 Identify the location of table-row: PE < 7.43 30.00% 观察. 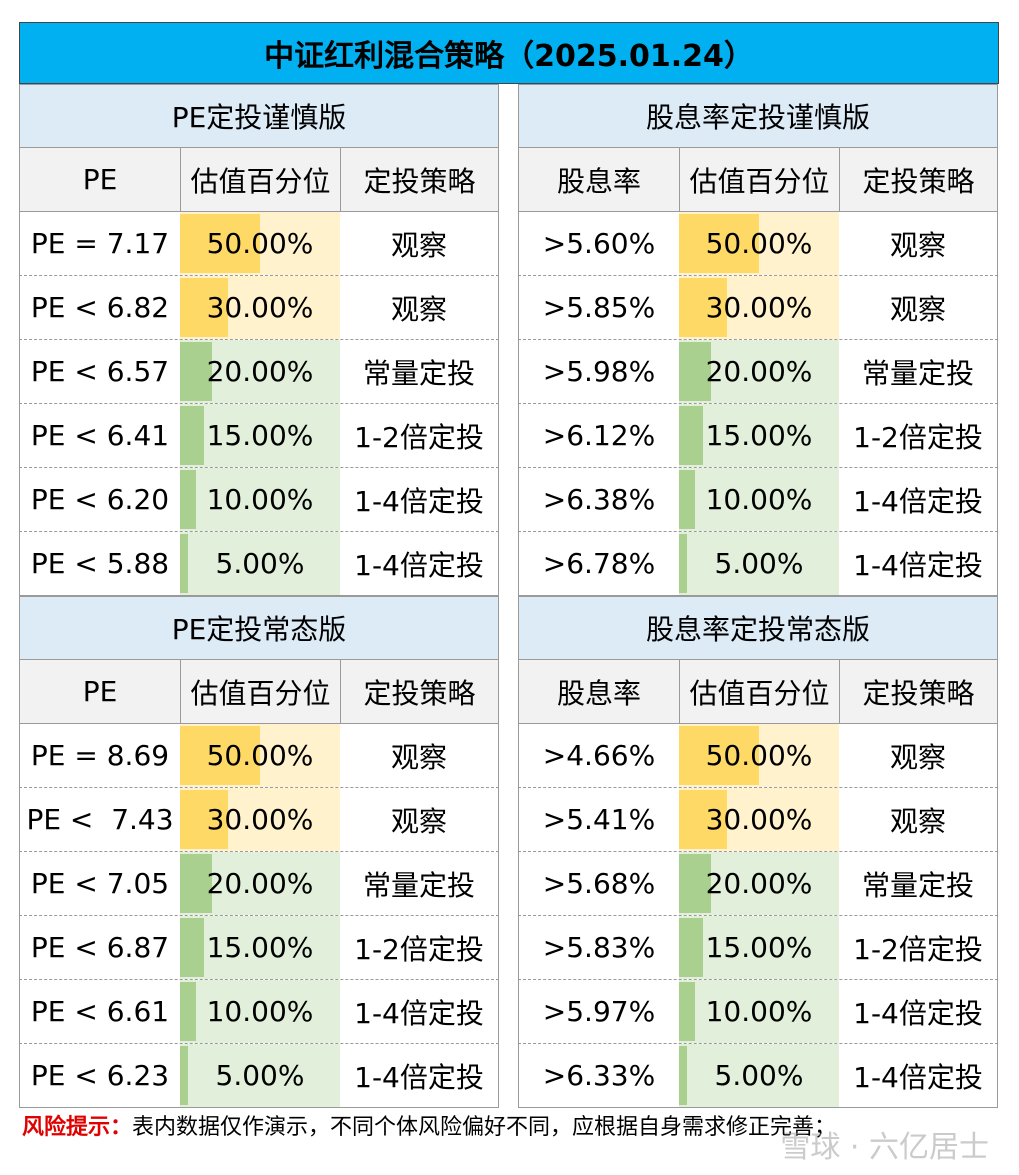
(259, 820).